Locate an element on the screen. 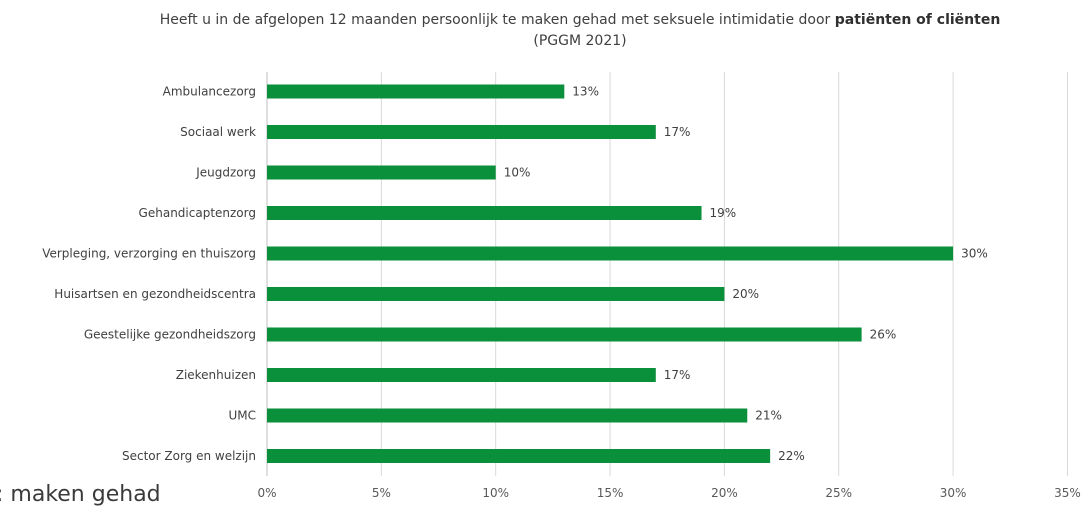 This screenshot has width=1083, height=515. x-tick-label: 15% is located at coordinates (610, 493).